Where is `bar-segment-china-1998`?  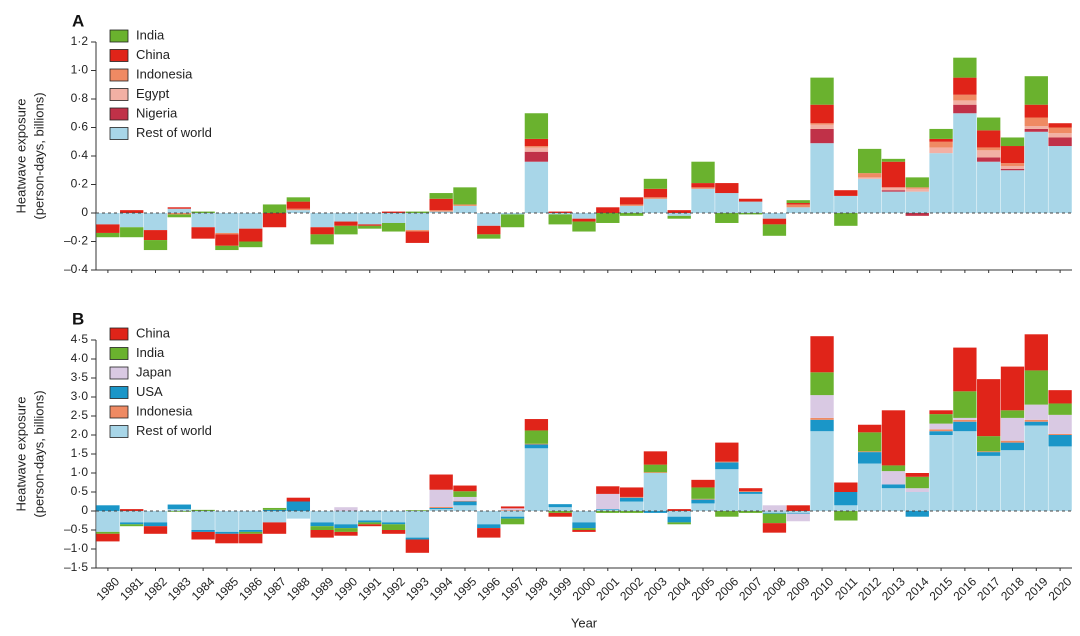 bar-segment-china-1998 is located at coordinates (536, 425).